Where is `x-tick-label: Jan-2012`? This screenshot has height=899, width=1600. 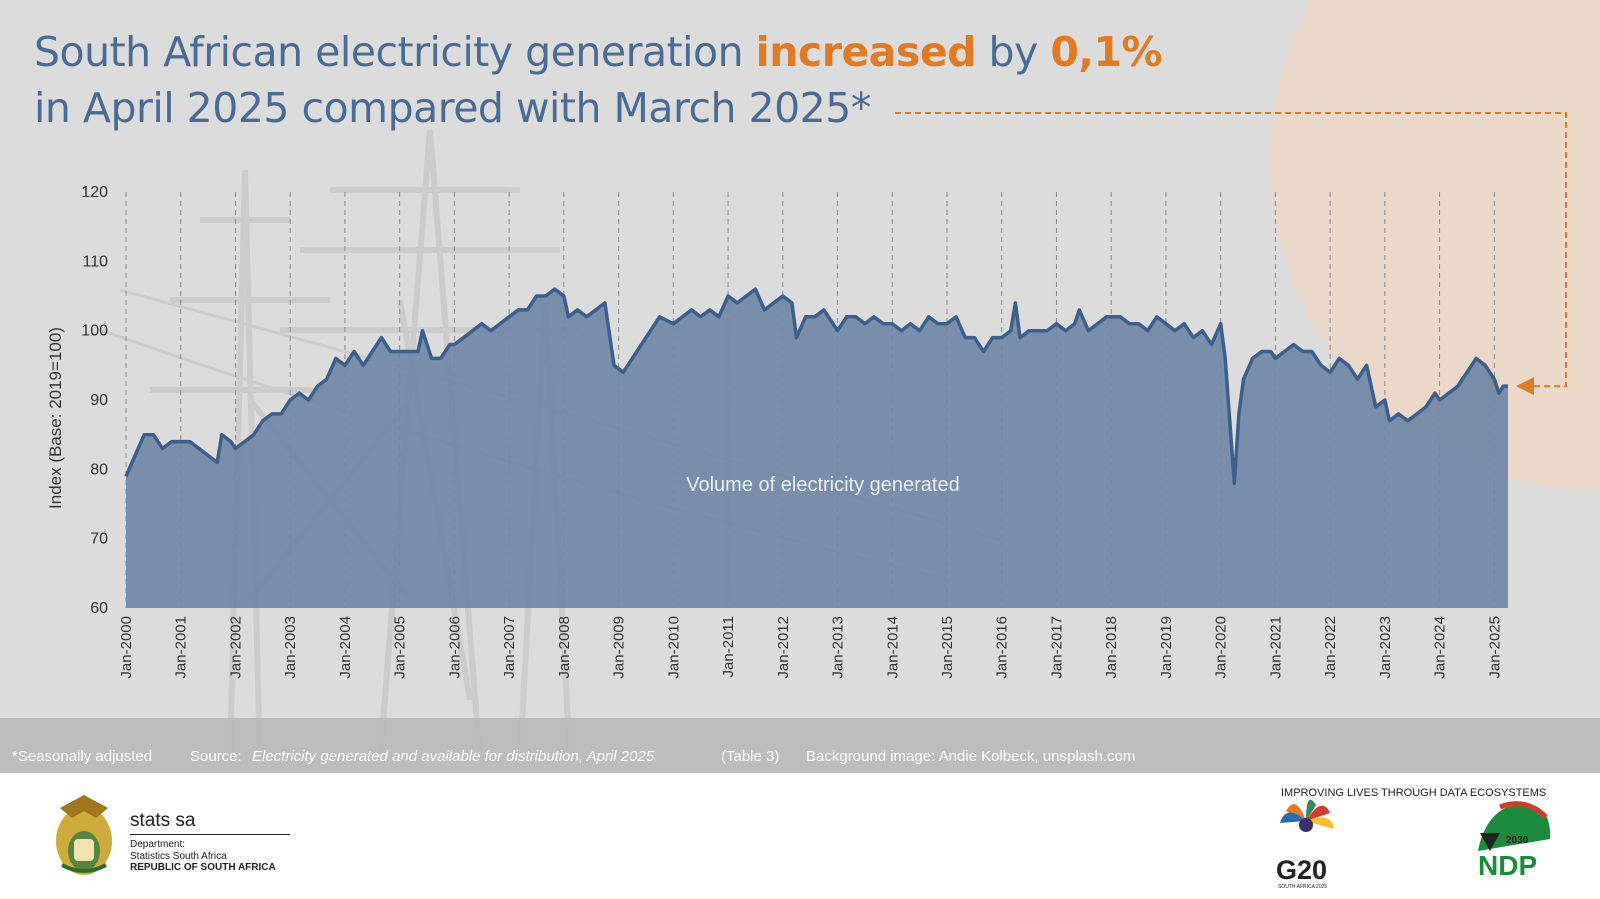
x-tick-label: Jan-2012 is located at coordinates (783, 647).